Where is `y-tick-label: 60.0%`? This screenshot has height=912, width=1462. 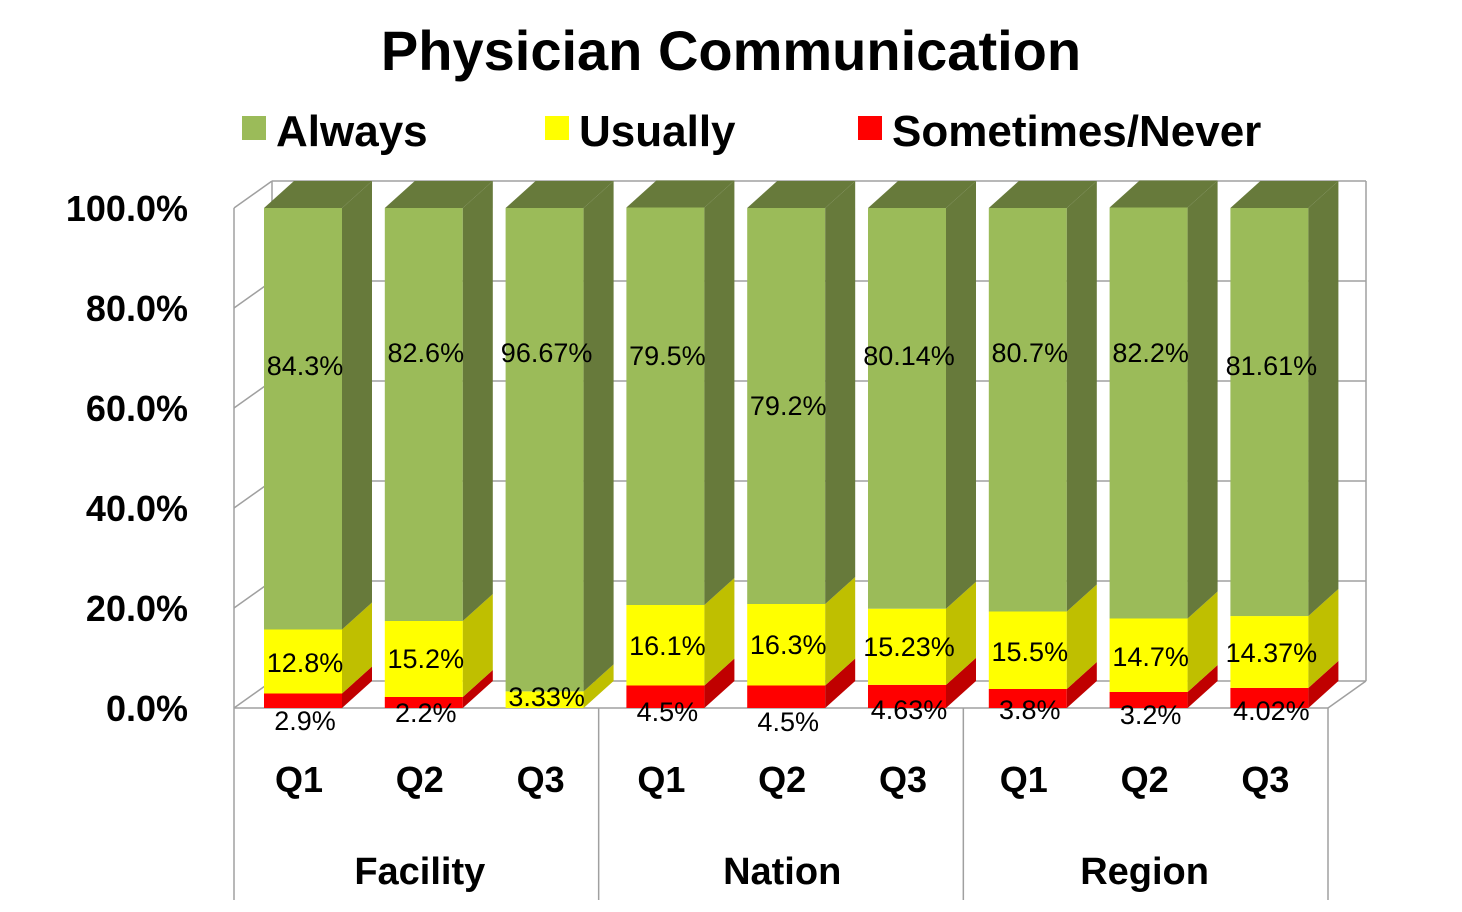
y-tick-label: 60.0% is located at coordinates (137, 408).